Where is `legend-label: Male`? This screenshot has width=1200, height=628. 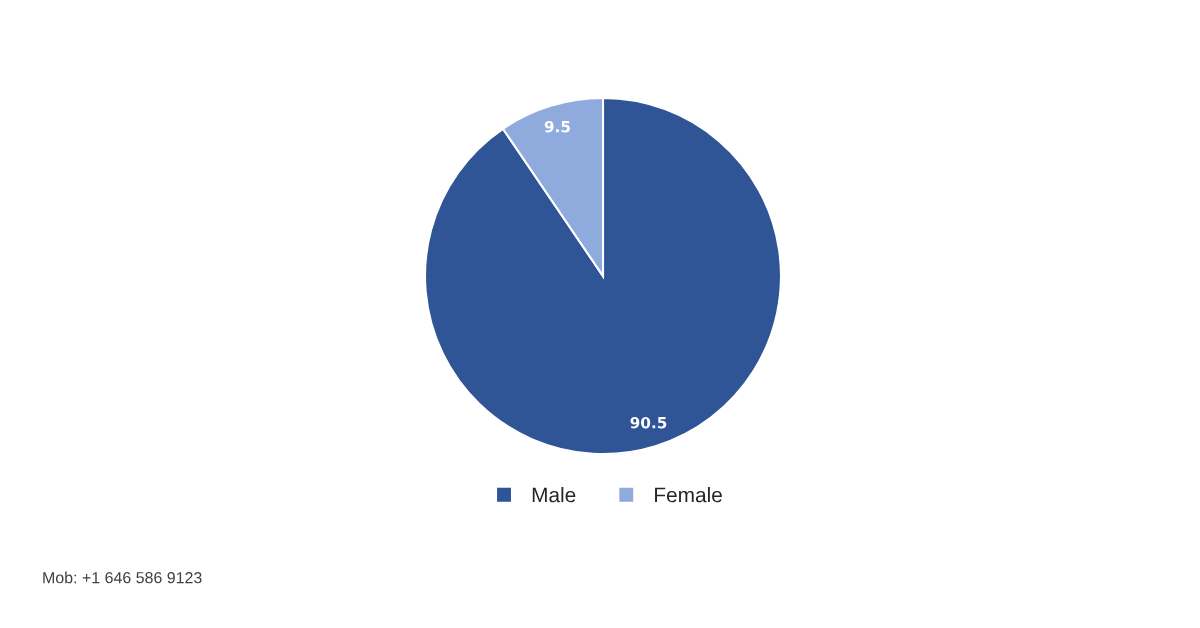 legend-label: Male is located at coordinates (554, 494).